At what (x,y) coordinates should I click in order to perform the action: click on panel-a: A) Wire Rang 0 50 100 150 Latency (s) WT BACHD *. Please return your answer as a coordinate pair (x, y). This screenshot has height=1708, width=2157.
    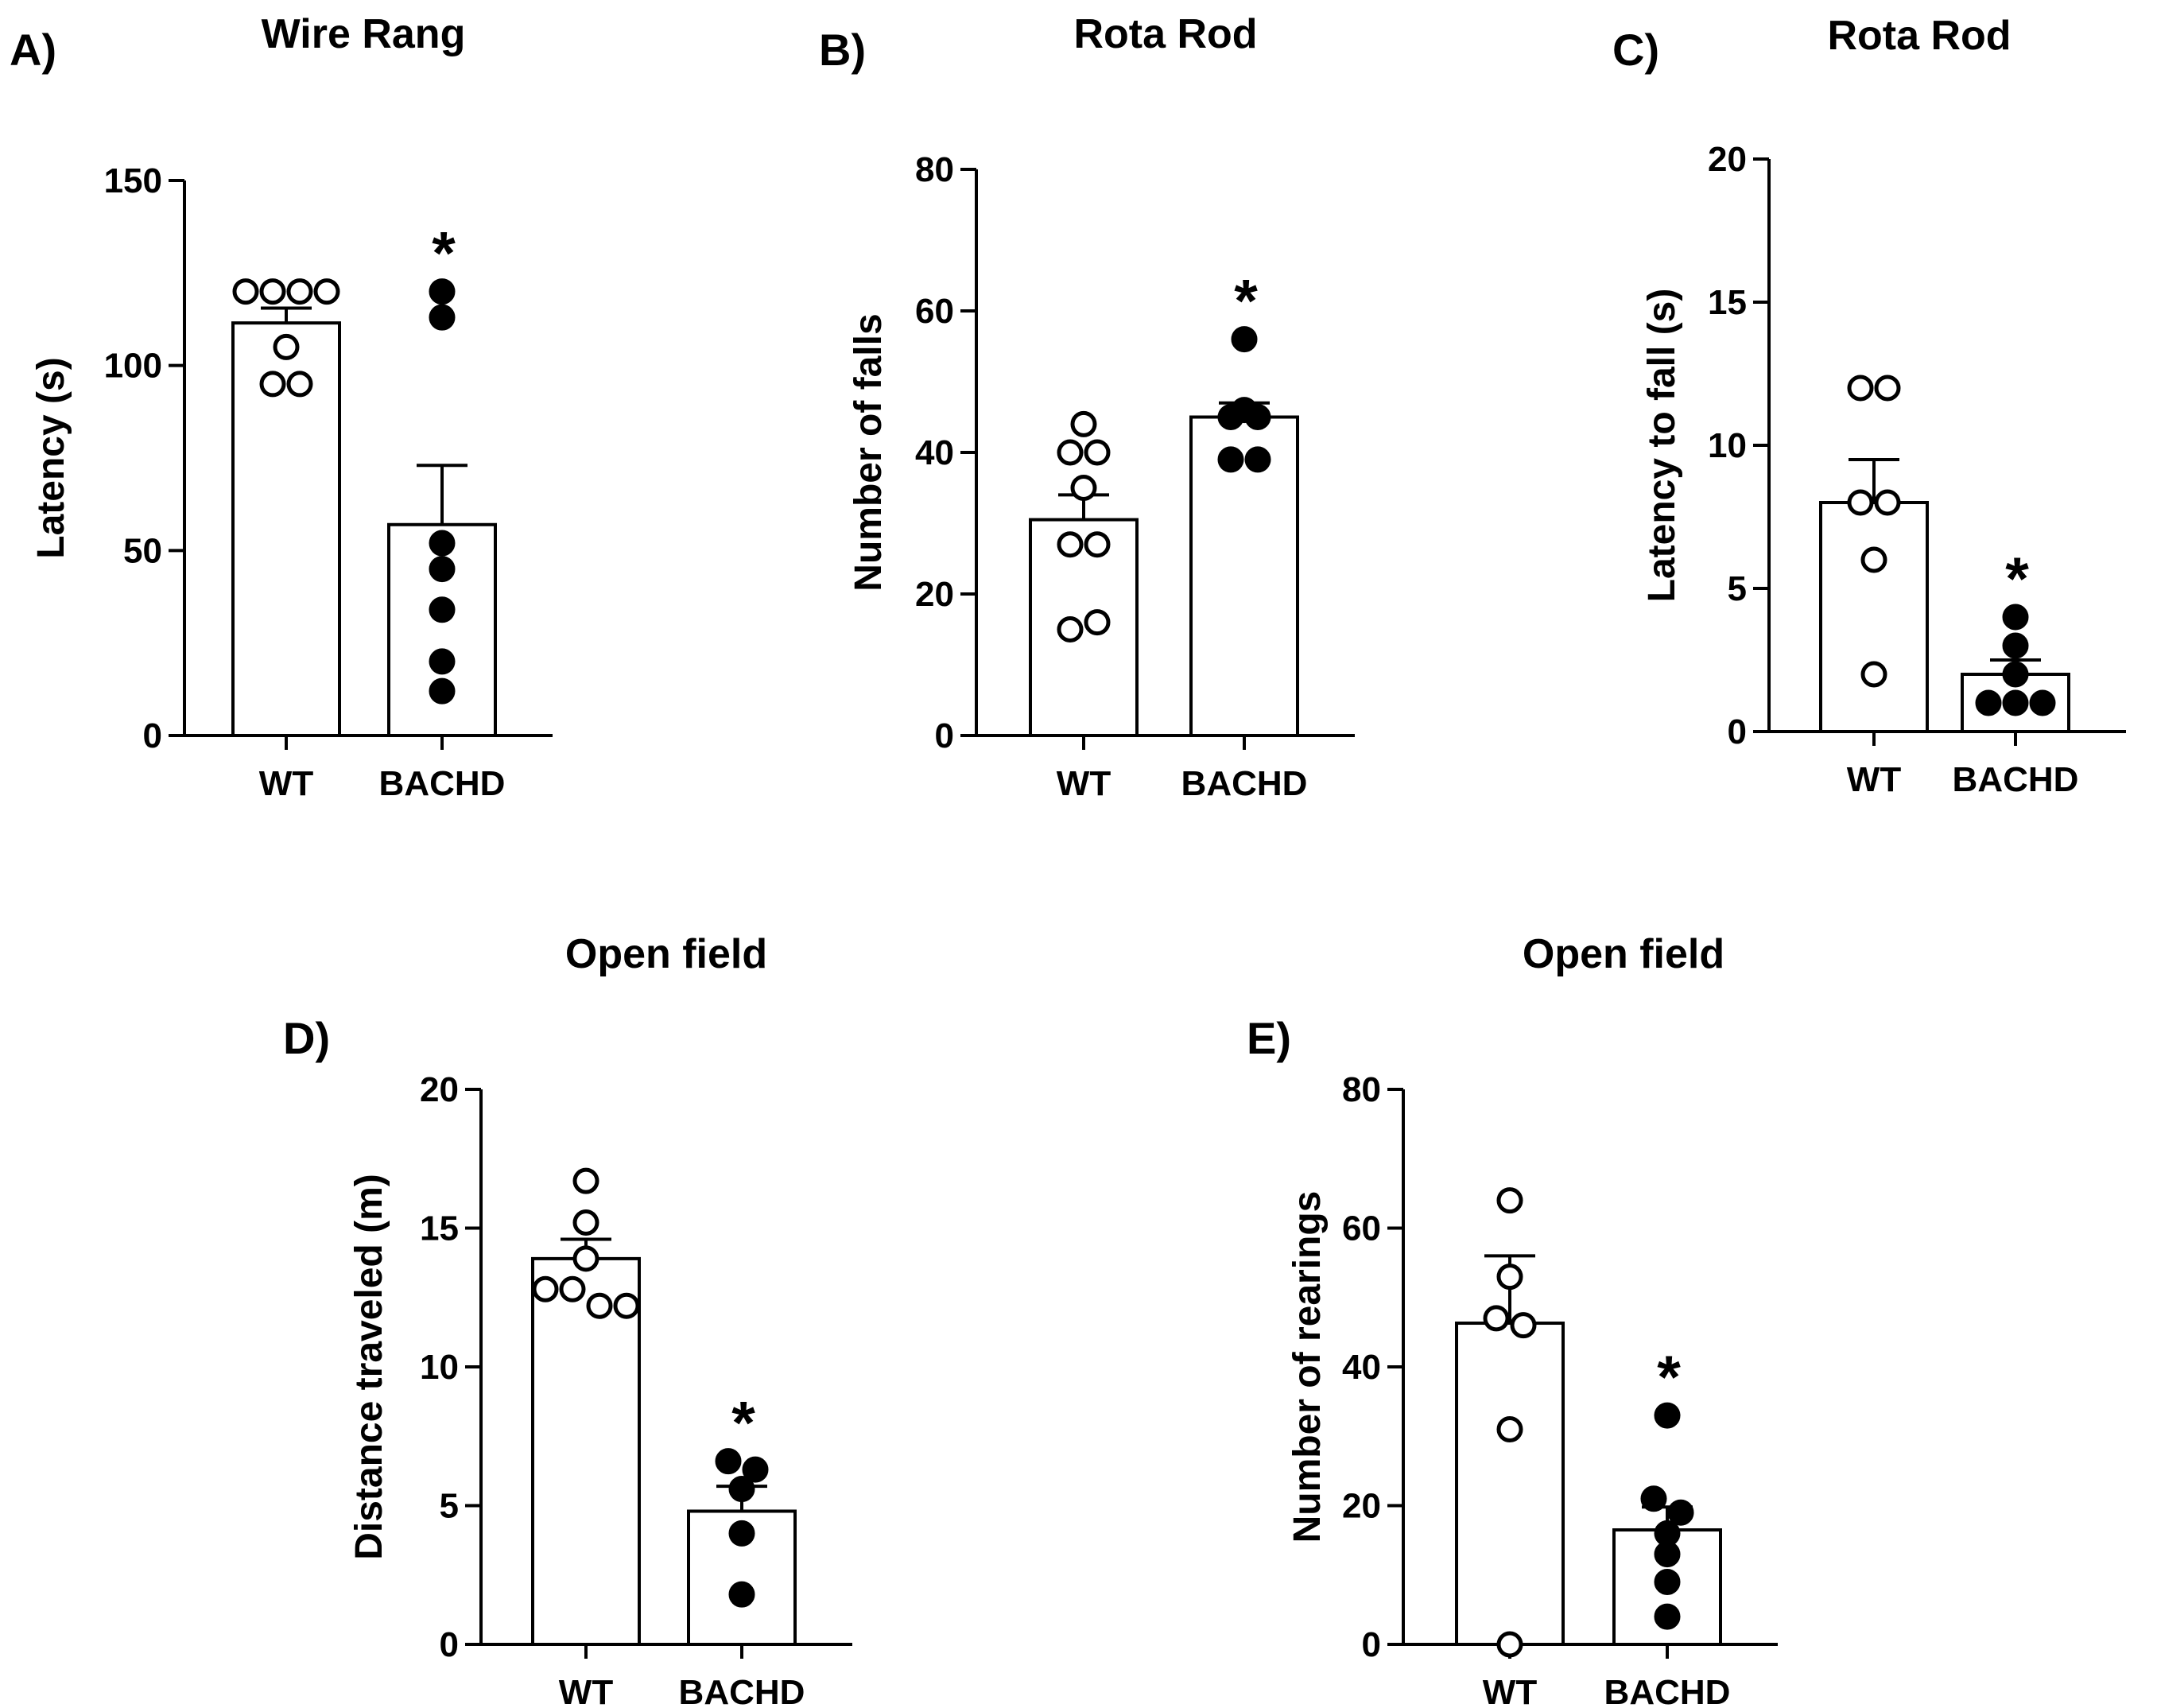
    Looking at the image, I should click on (282, 407).